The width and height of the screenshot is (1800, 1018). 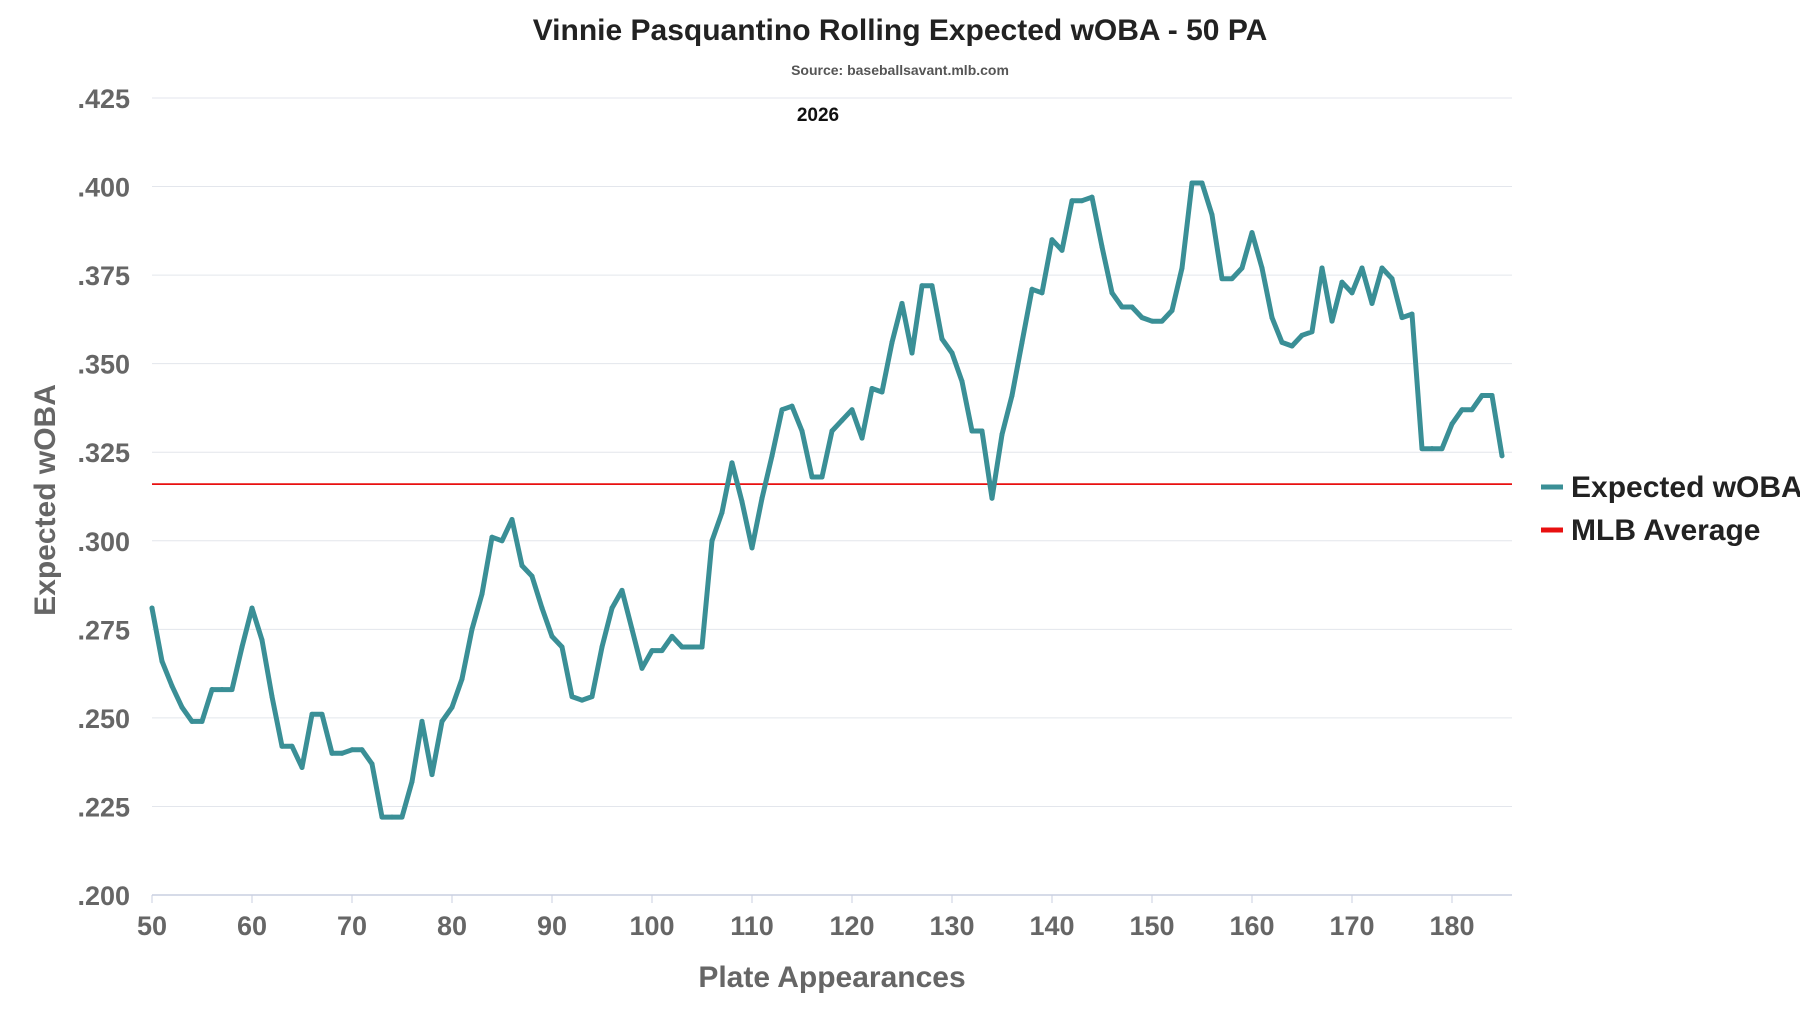 I want to click on legend-item-mlb-average: MLB Average, so click(x=1651, y=530).